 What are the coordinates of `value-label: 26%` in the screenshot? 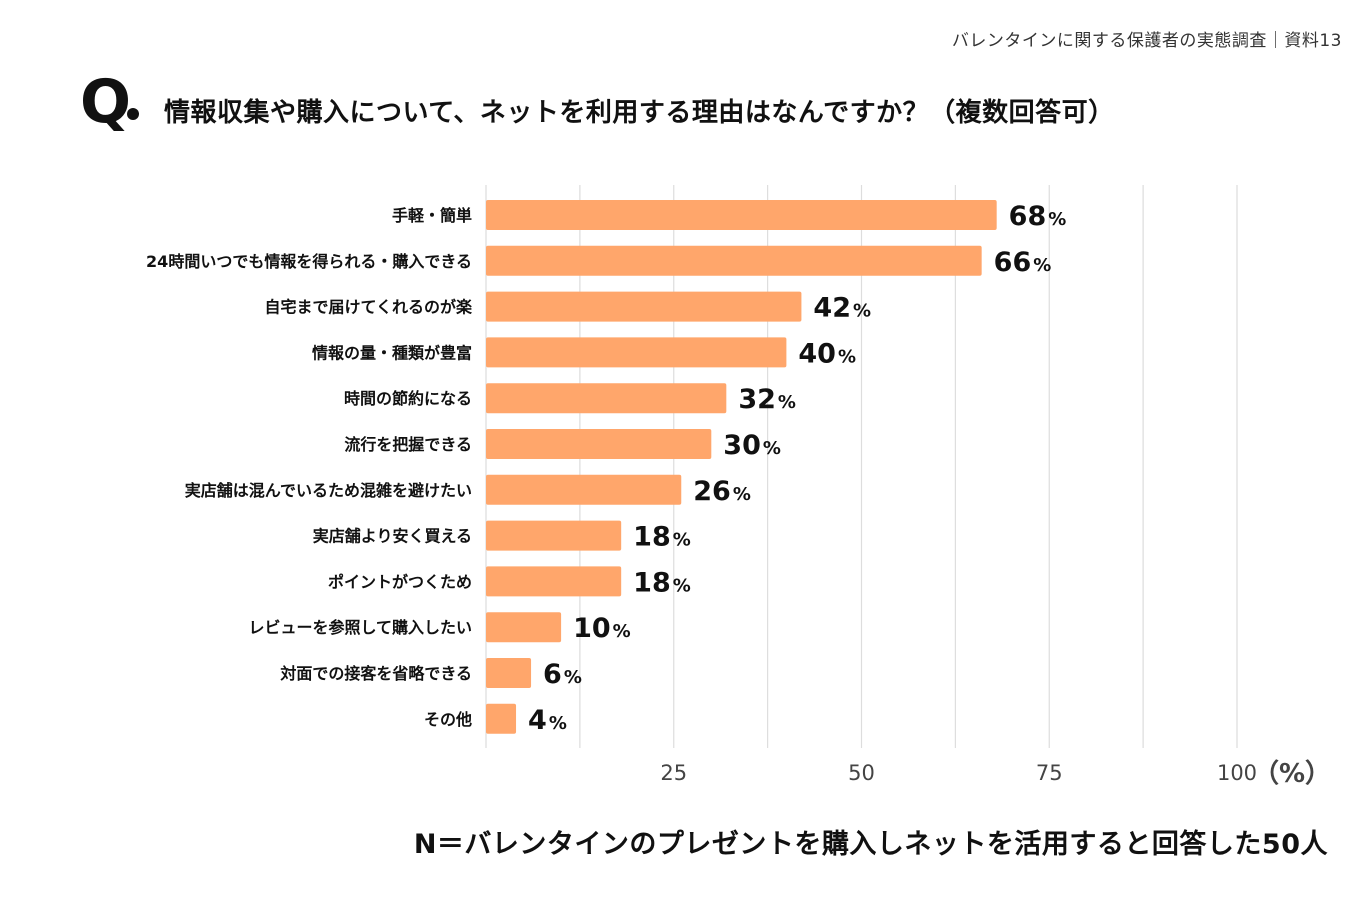 It's located at (722, 491).